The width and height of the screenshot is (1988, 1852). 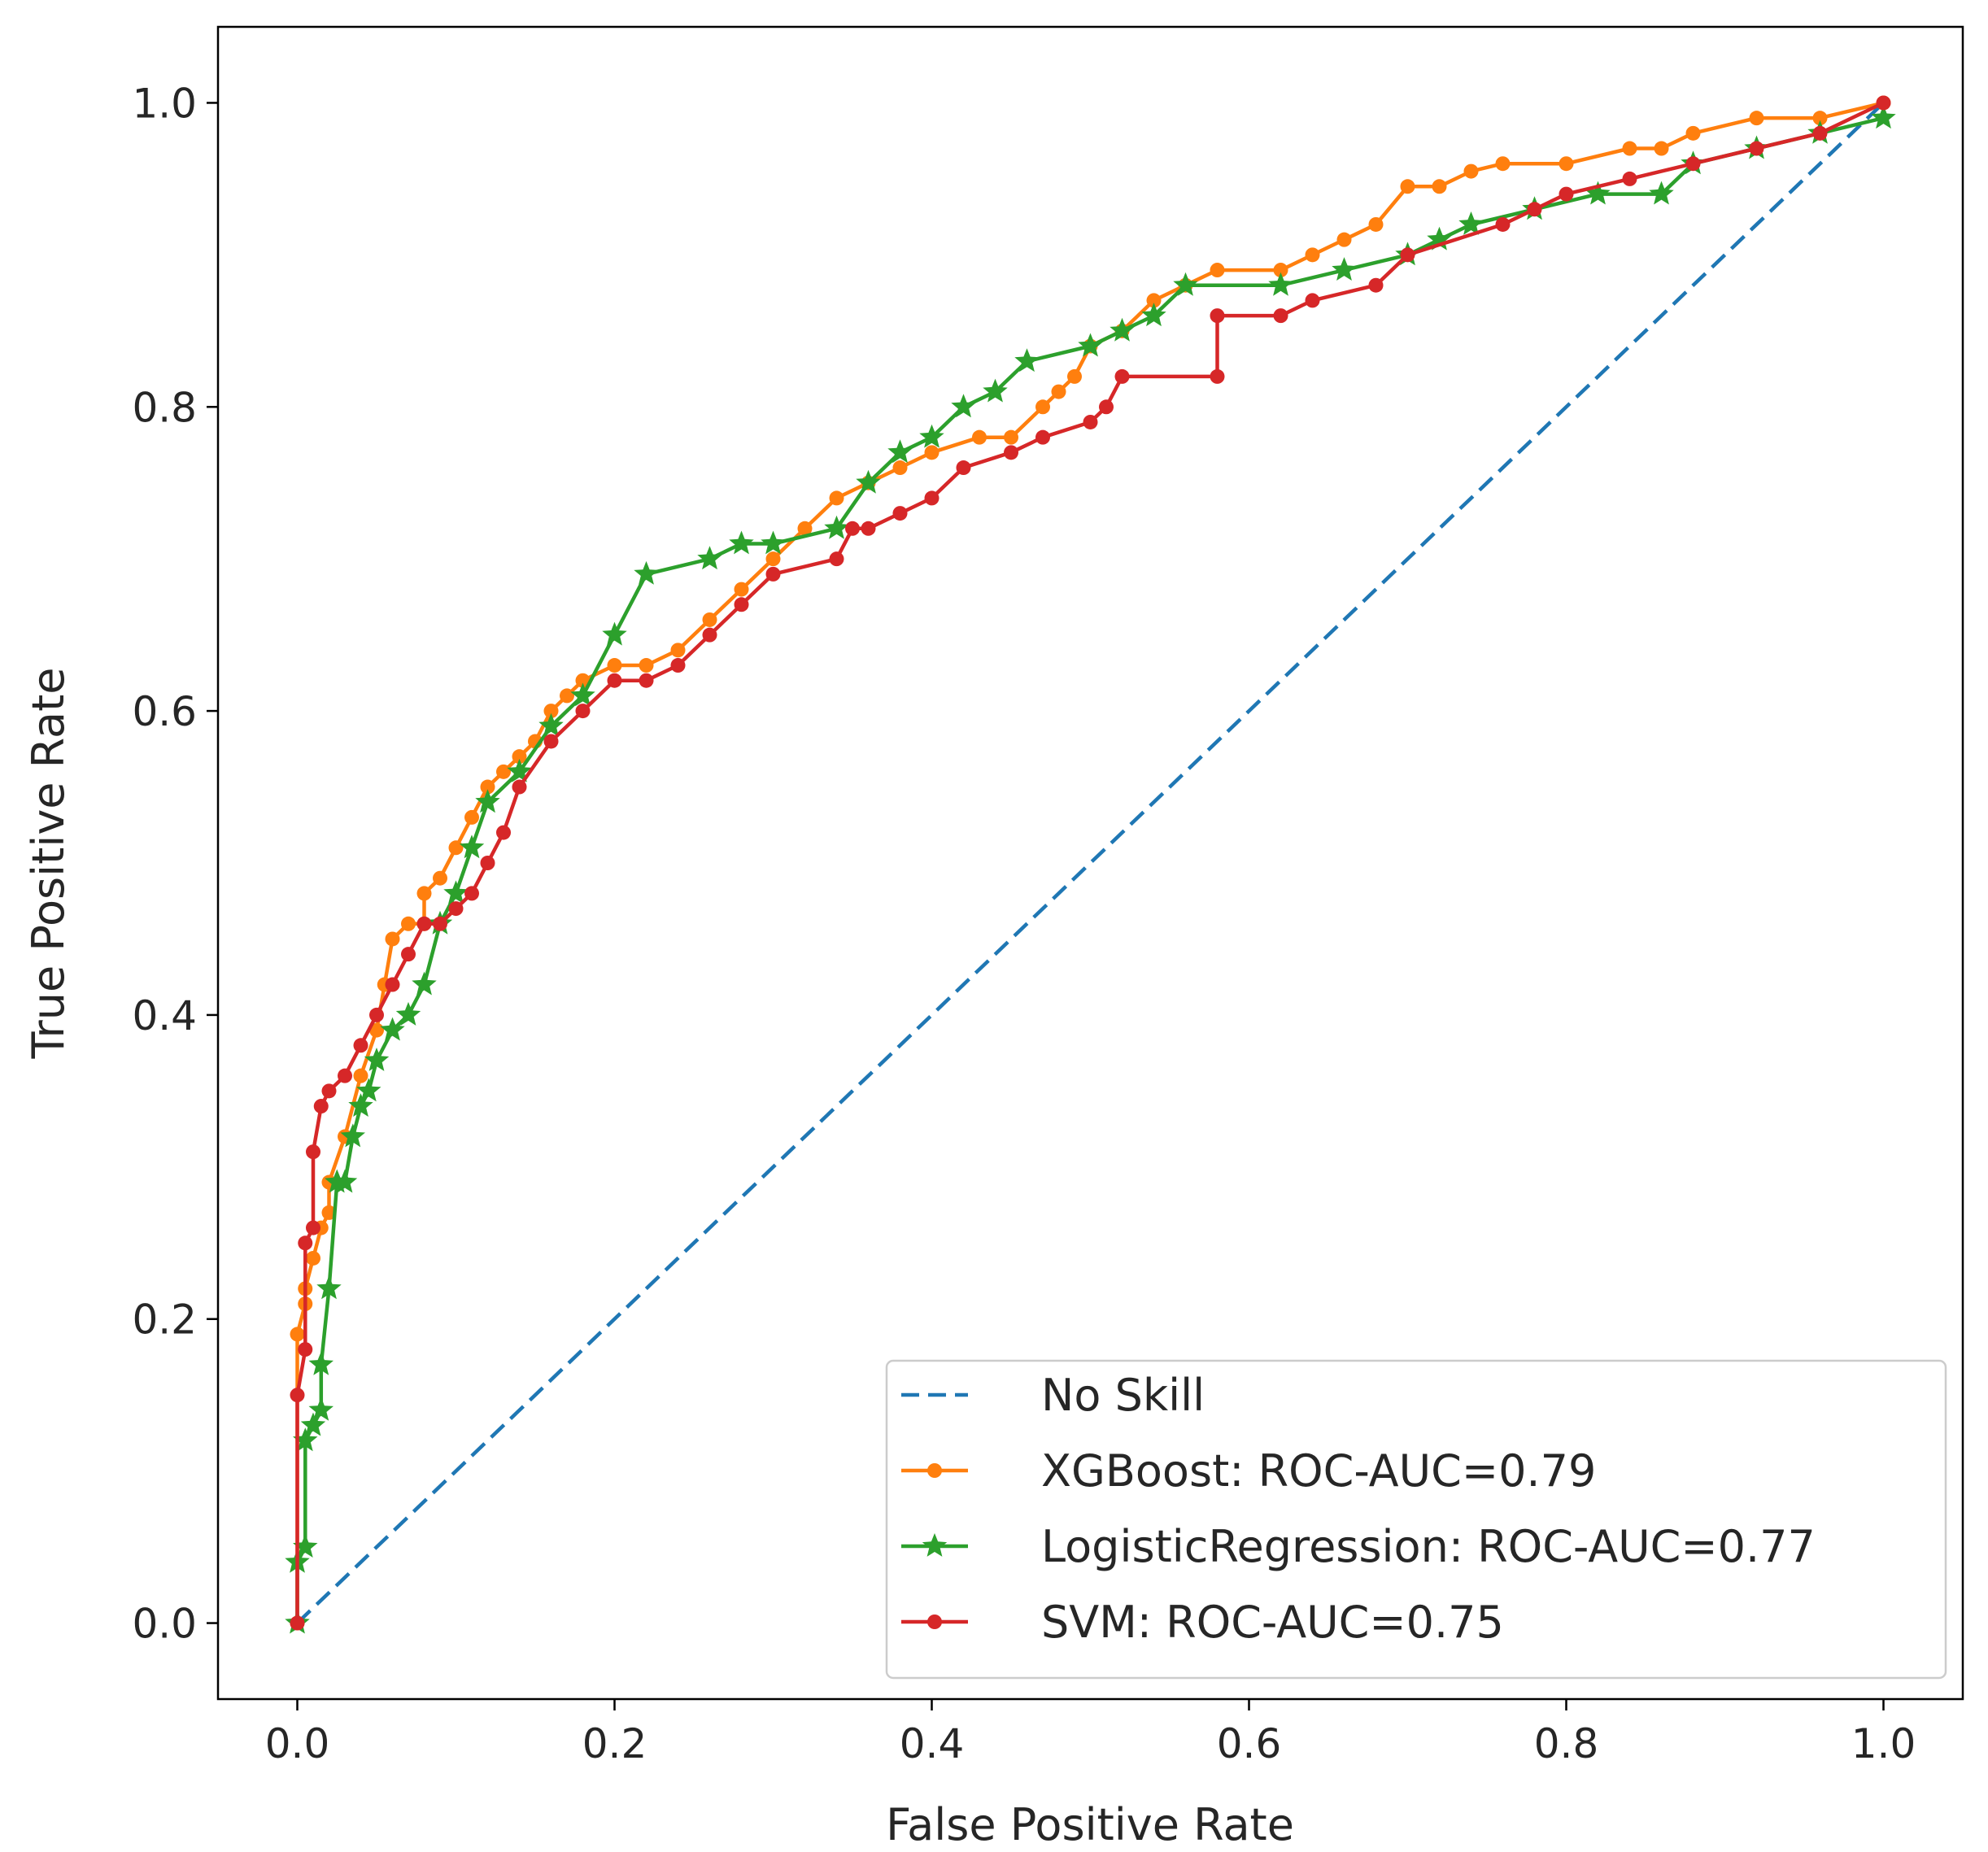 I want to click on y-axis-ticks: 0.0 0.2 0.4 0.6 0.8 1.0, so click(x=175, y=864).